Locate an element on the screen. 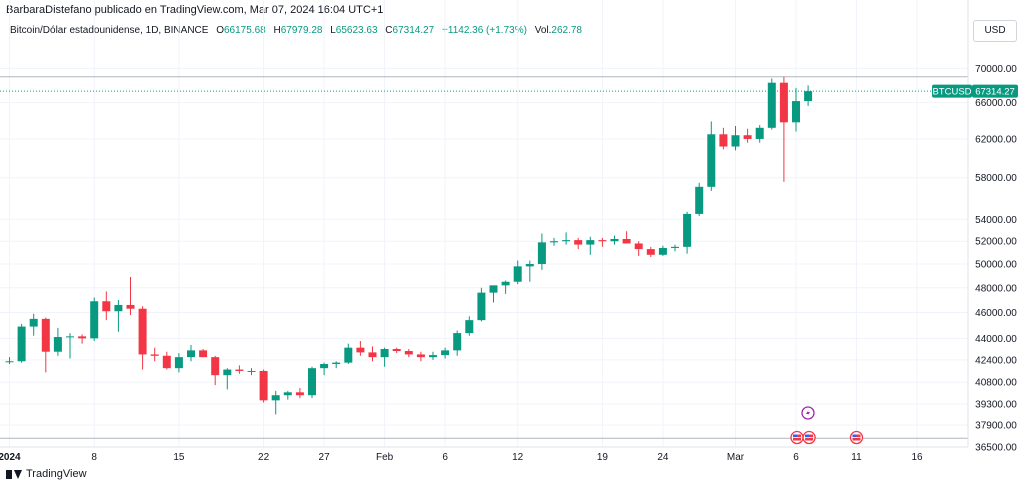 Image resolution: width=1024 pixels, height=489 pixels. lightning-icon is located at coordinates (808, 413).